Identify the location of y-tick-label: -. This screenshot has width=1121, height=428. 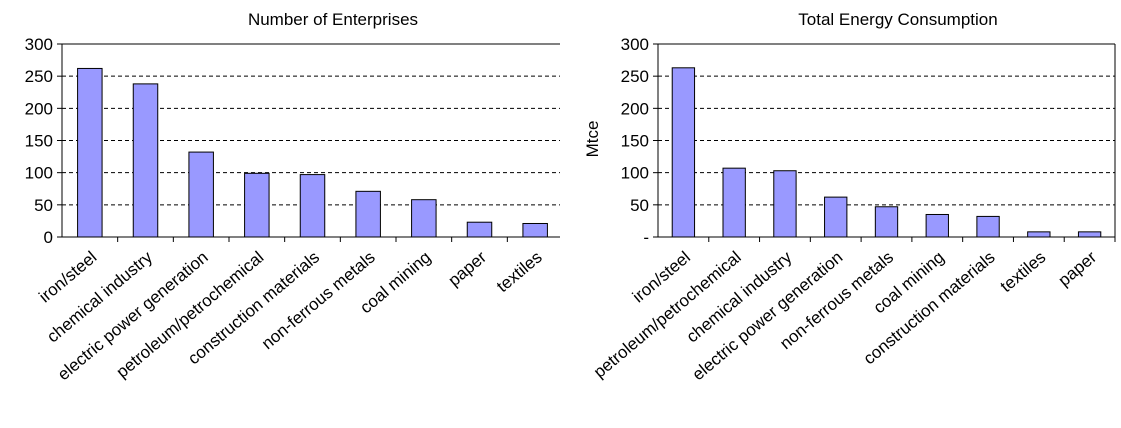
(646, 237).